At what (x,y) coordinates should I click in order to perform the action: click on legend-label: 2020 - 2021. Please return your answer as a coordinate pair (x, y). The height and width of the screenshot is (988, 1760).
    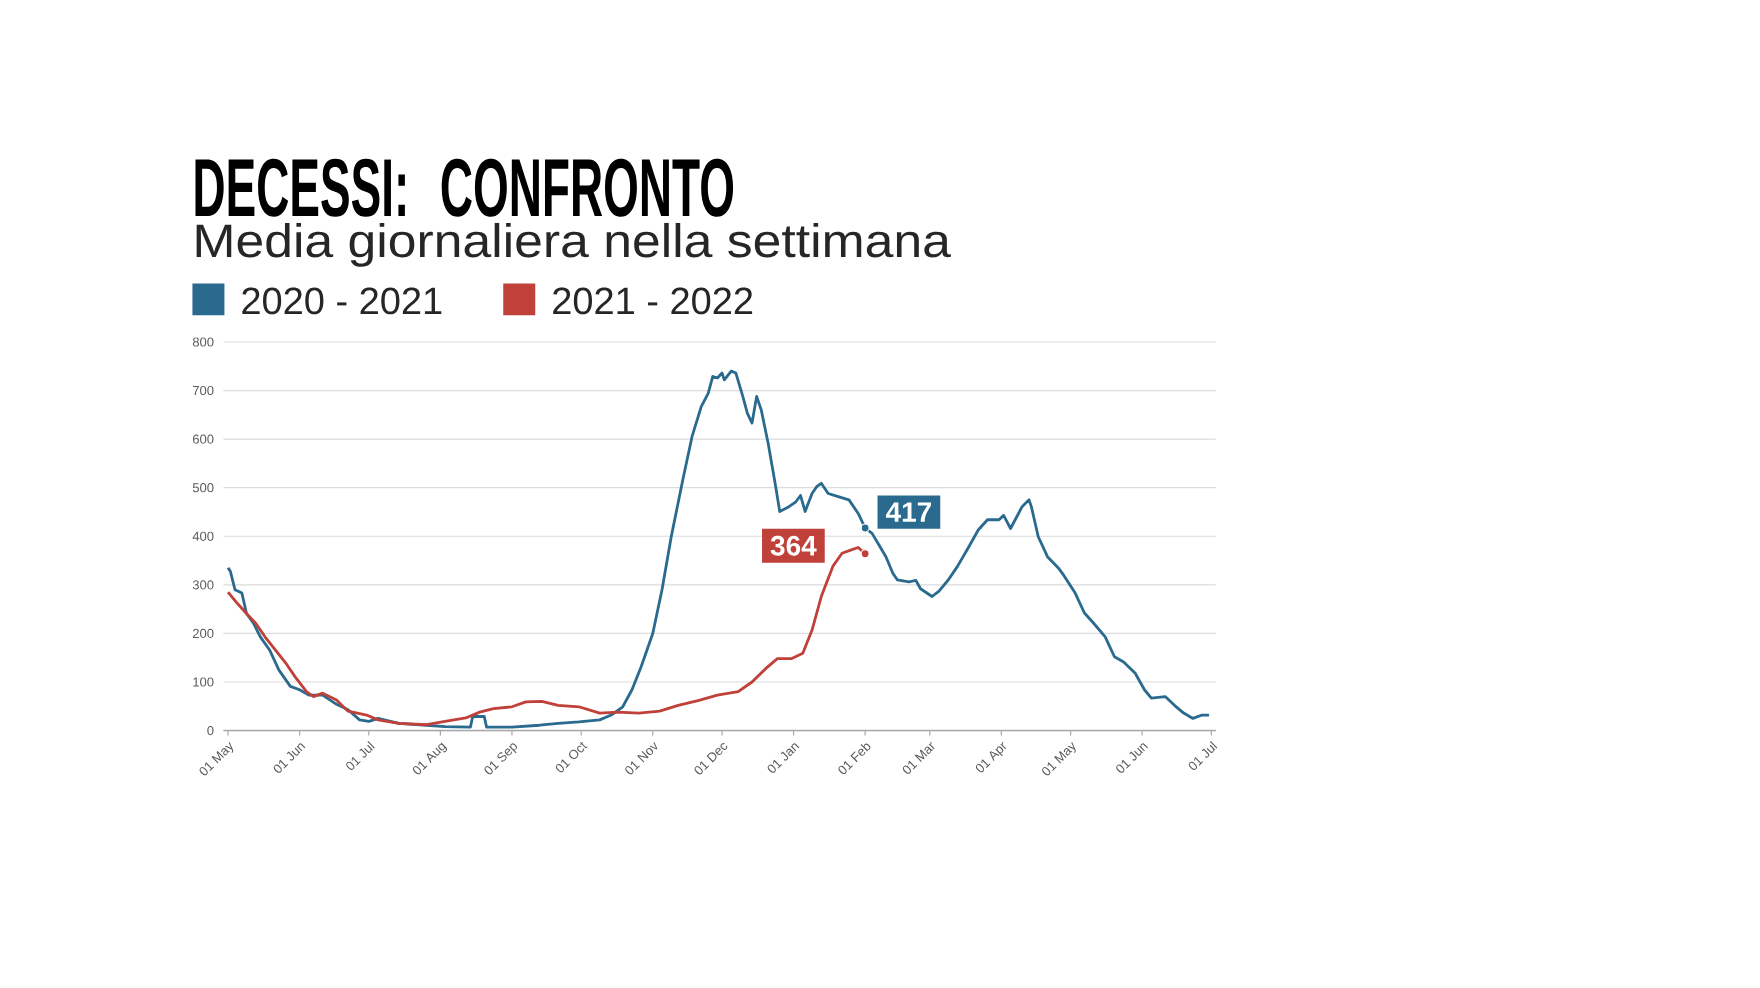
    Looking at the image, I should click on (342, 301).